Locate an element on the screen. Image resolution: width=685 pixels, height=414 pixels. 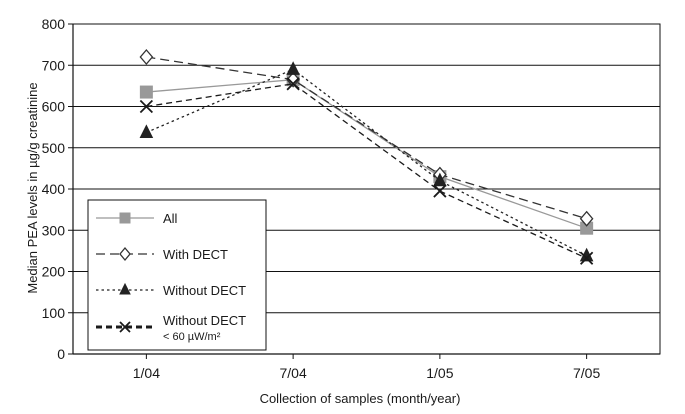
y-tick-label: 700 is located at coordinates (54, 65).